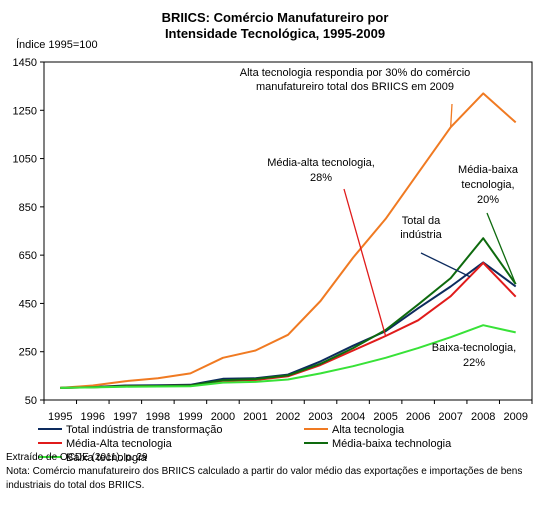  I want to click on annotation-text: Média-baixa, so click(488, 170).